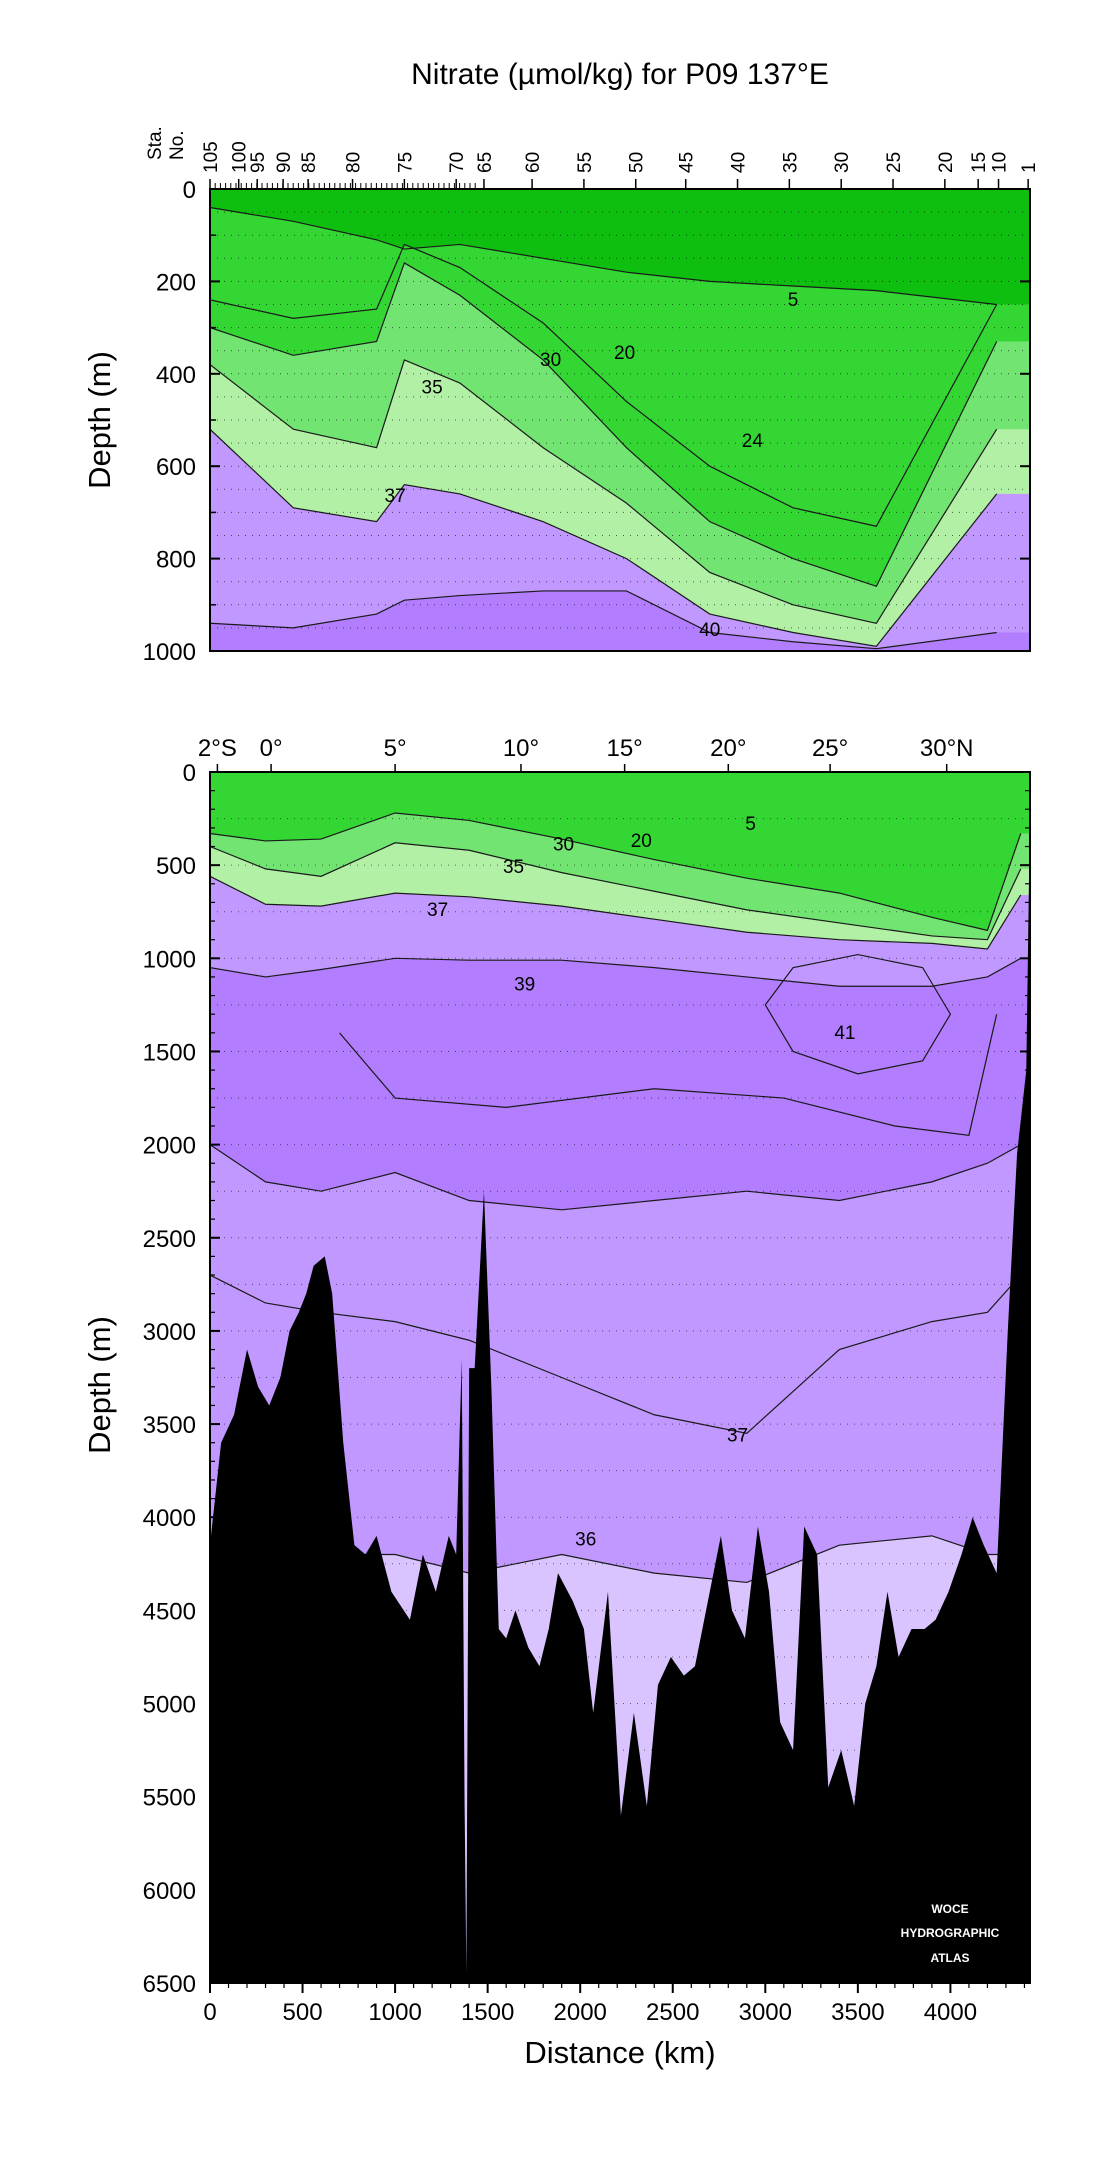  I want to click on lower-y-tick-label: 0, so click(189, 773).